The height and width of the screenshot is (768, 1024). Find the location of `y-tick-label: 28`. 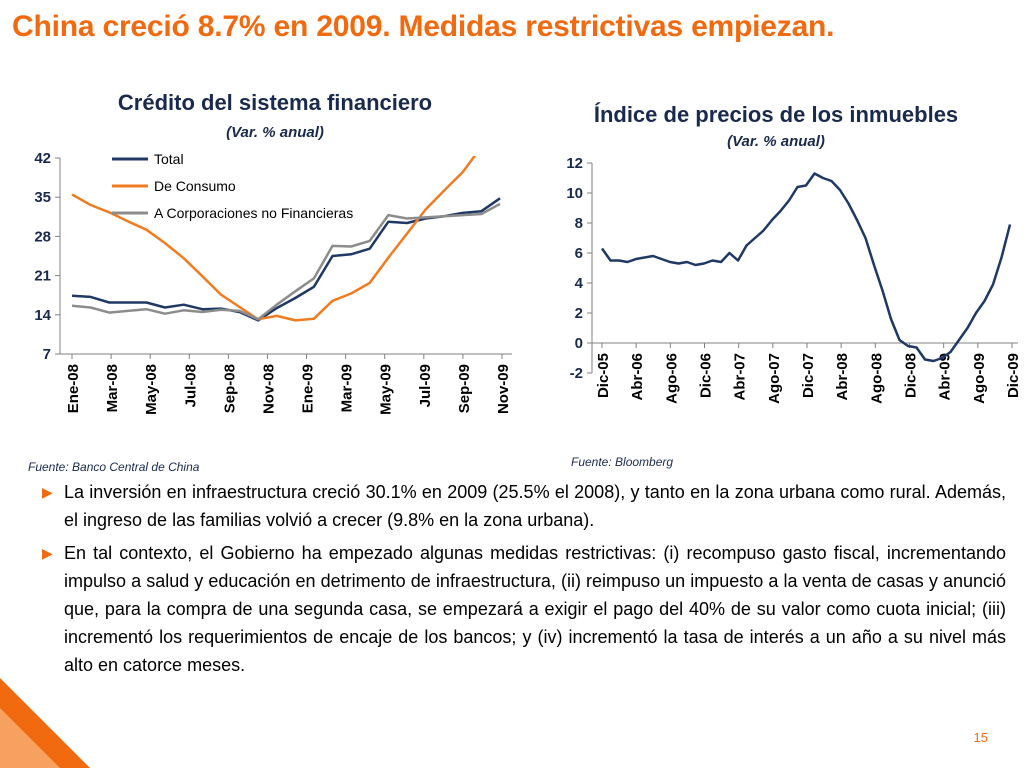

y-tick-label: 28 is located at coordinates (42, 236).